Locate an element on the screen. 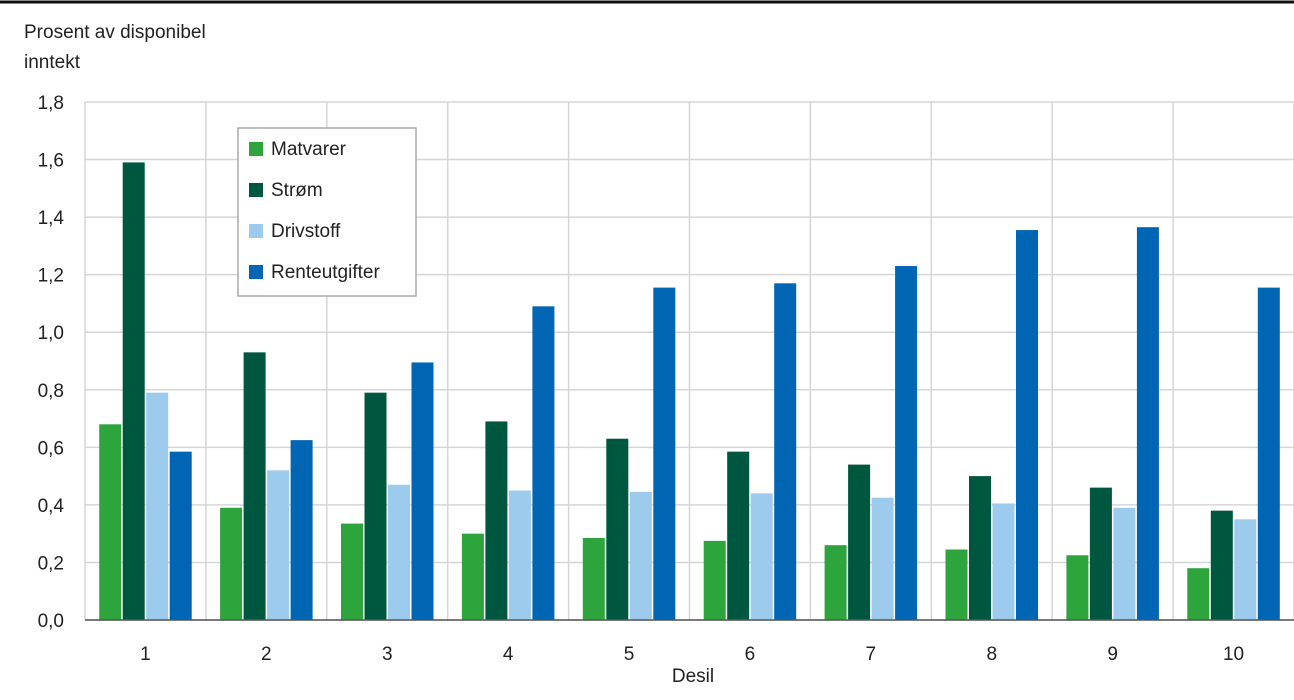 The height and width of the screenshot is (700, 1294). x-tick-label: 7 is located at coordinates (871, 654).